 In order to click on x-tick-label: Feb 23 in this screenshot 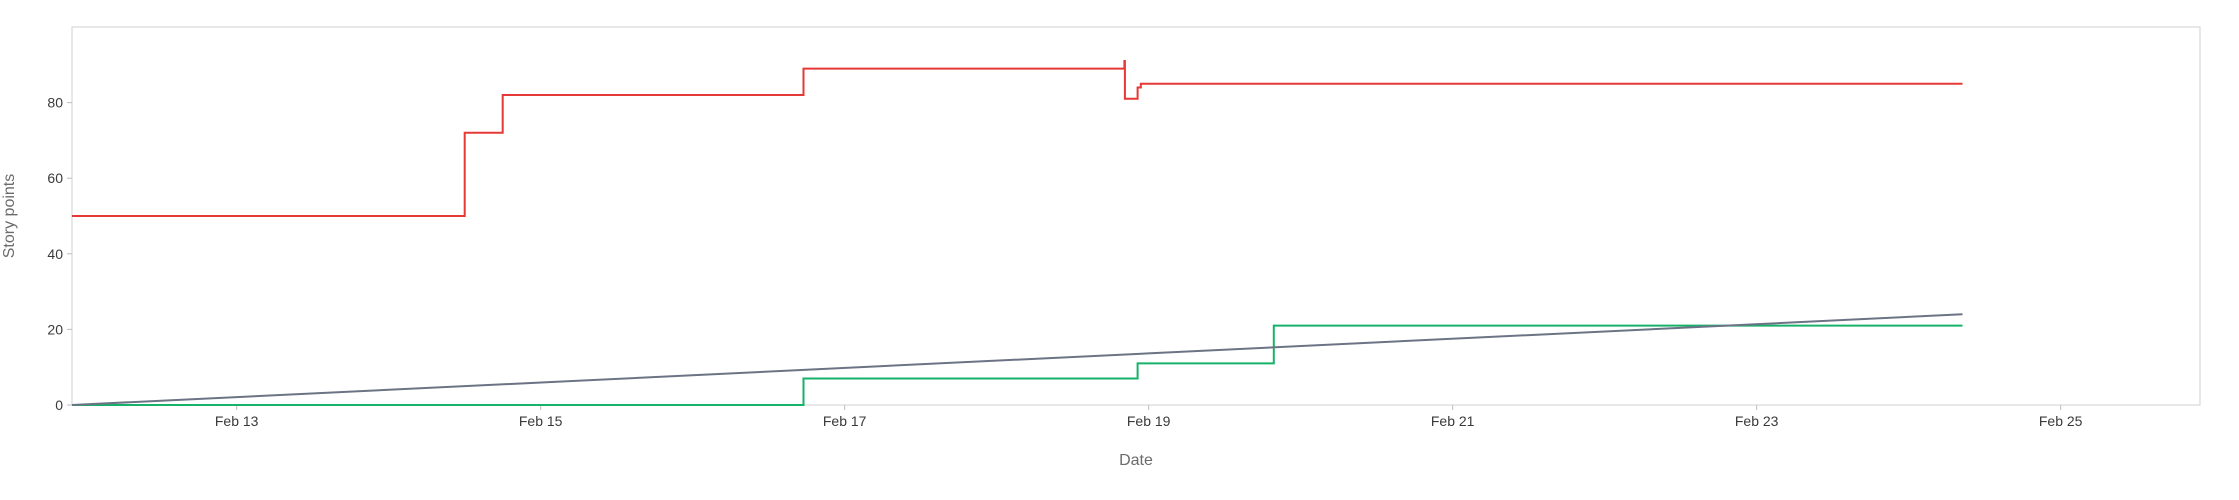, I will do `click(1757, 421)`.